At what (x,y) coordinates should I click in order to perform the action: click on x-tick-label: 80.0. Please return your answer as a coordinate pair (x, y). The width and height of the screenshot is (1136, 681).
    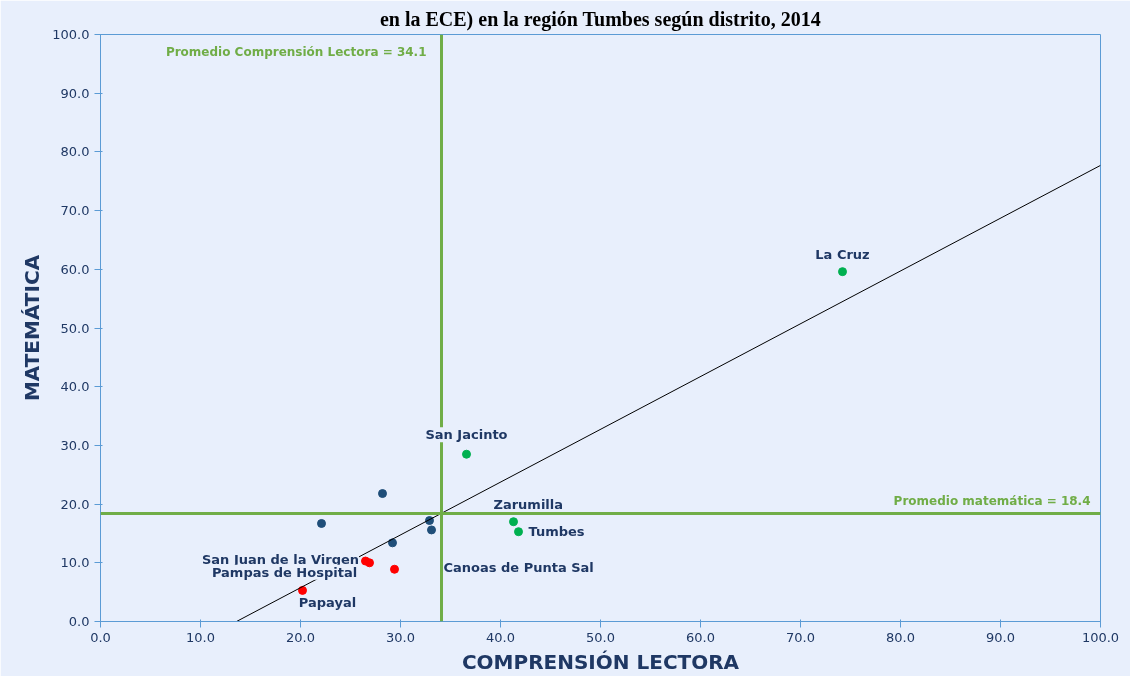
    Looking at the image, I should click on (900, 637).